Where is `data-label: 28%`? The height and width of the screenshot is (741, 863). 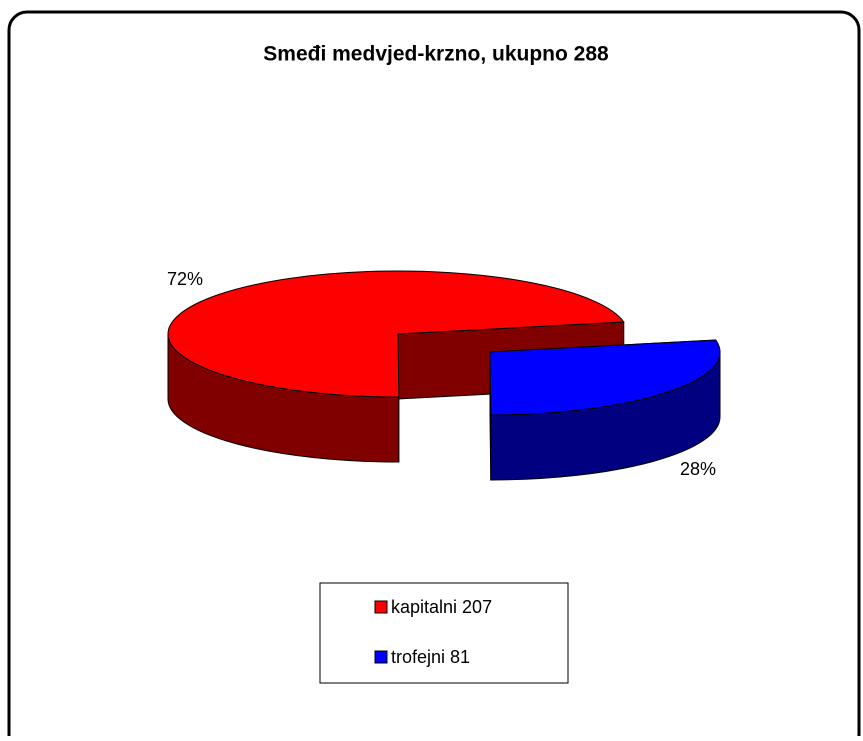
data-label: 28% is located at coordinates (698, 469).